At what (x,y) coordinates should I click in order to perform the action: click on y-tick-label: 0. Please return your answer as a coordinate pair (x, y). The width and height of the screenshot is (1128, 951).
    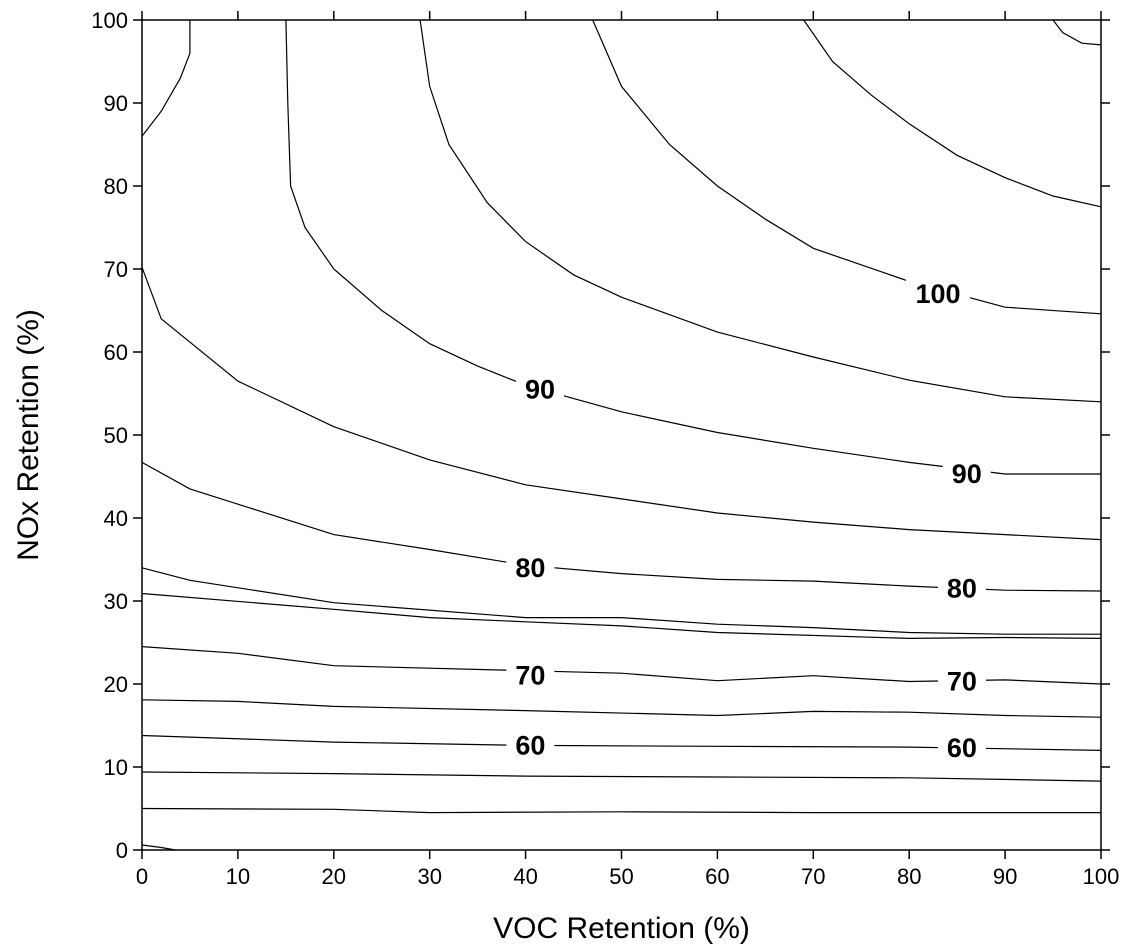
    Looking at the image, I should click on (122, 850).